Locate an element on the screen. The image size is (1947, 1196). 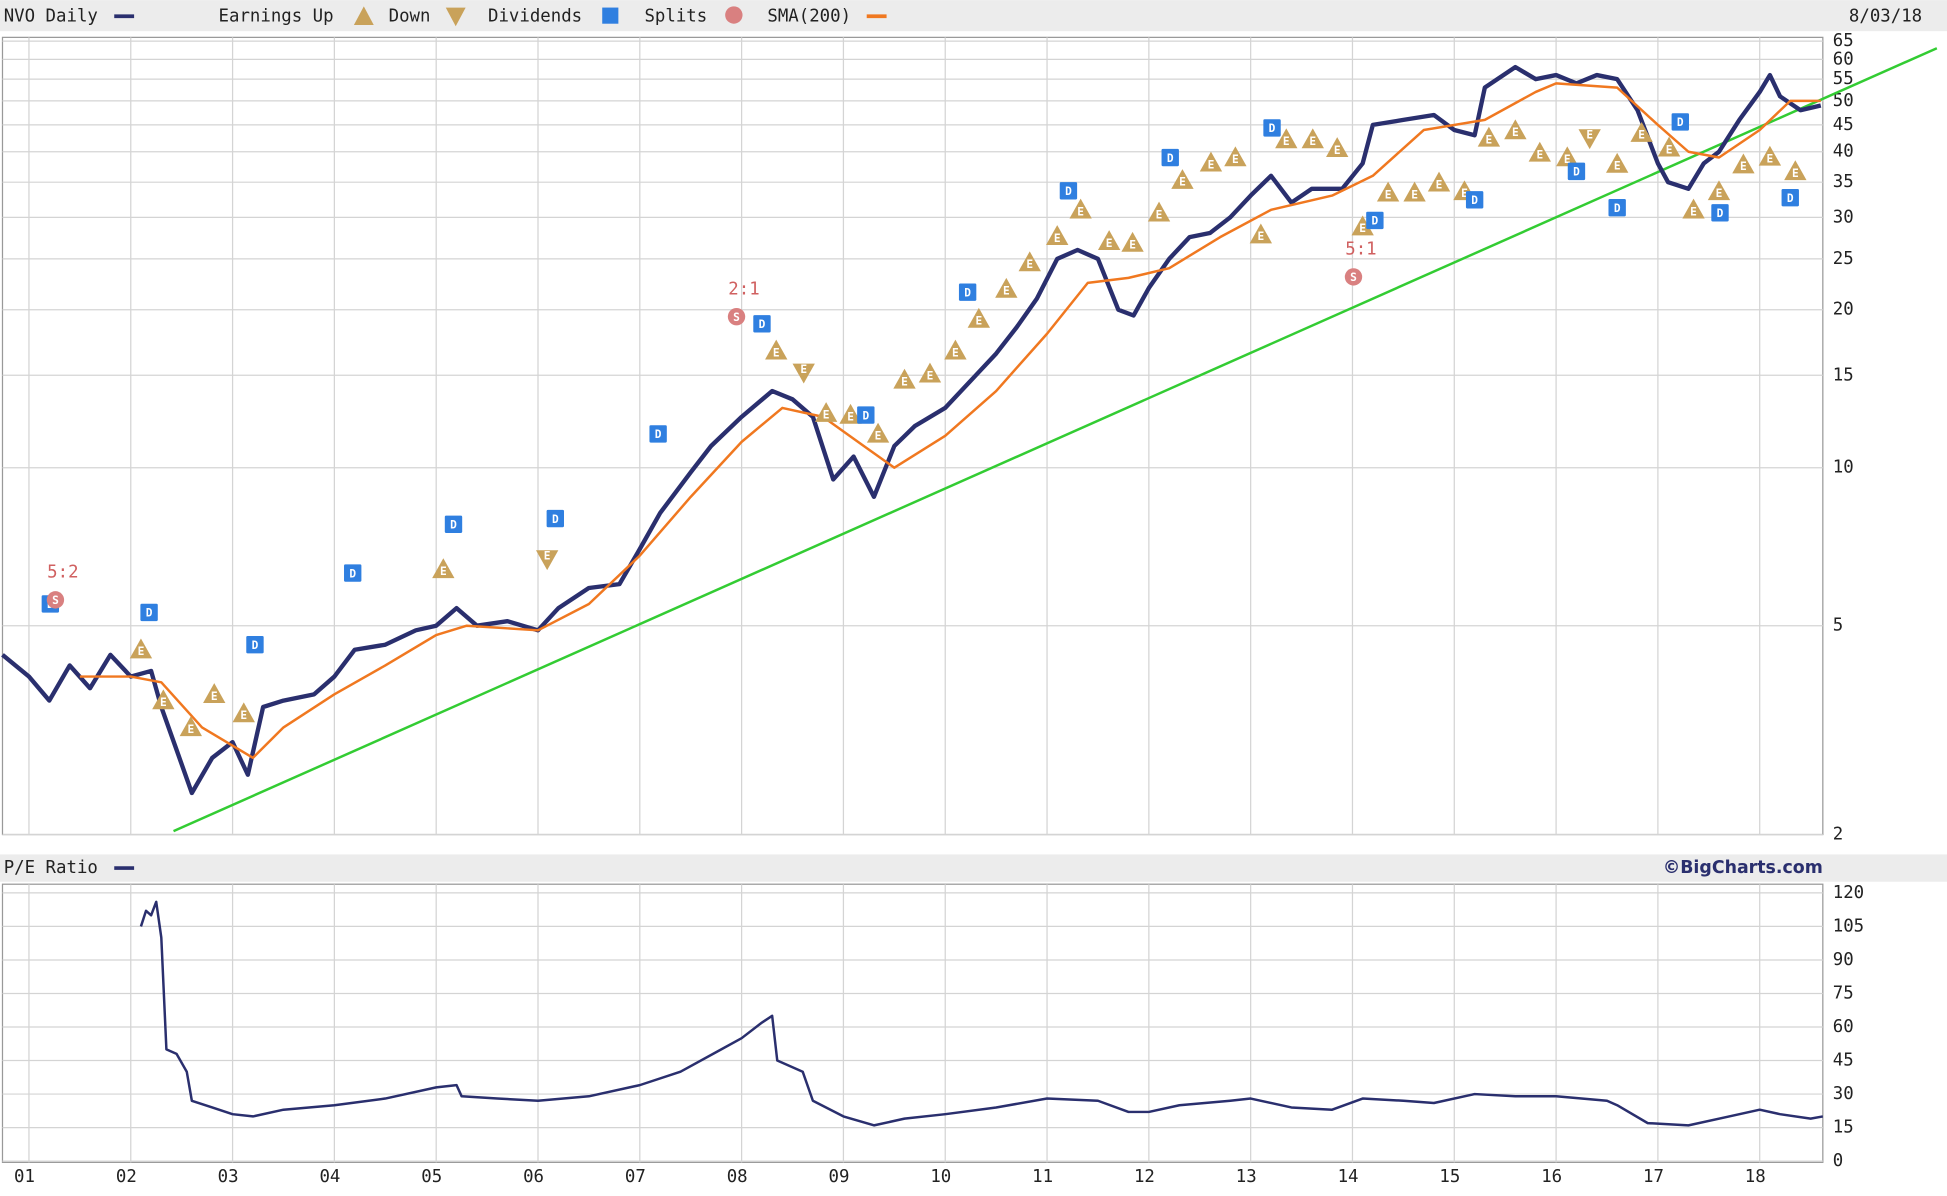
credit: ©BigCharts.com is located at coordinates (1743, 868).